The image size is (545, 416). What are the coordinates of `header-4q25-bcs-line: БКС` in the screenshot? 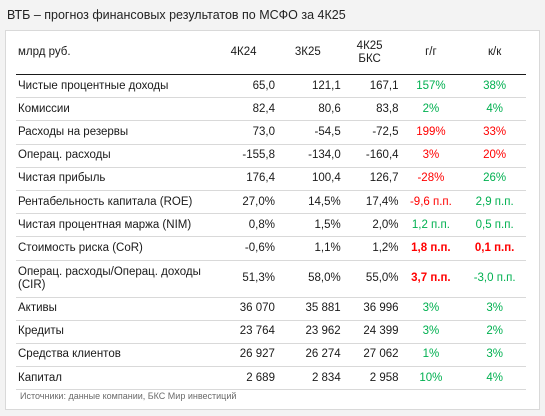 It's located at (369, 58).